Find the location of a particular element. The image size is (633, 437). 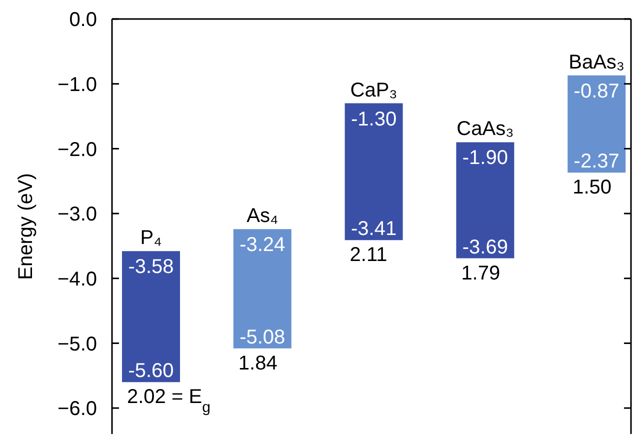

y-tick-label: −5.0 is located at coordinates (77, 344).